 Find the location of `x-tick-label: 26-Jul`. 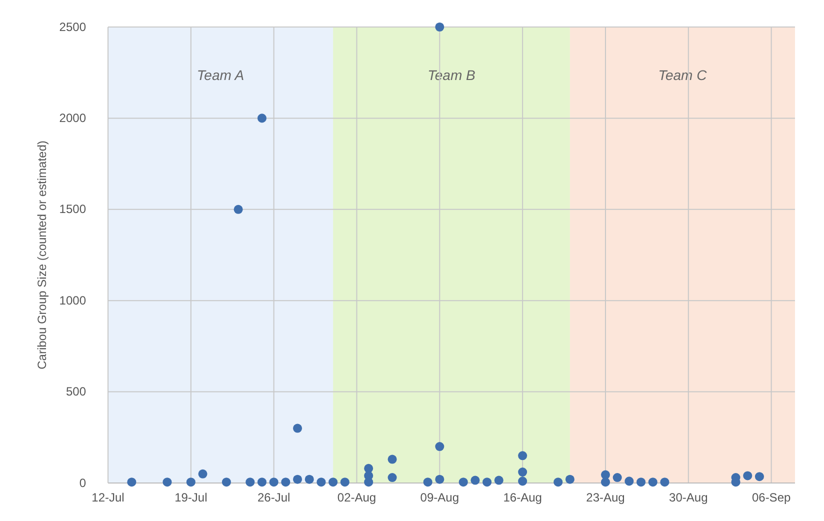

x-tick-label: 26-Jul is located at coordinates (273, 497).